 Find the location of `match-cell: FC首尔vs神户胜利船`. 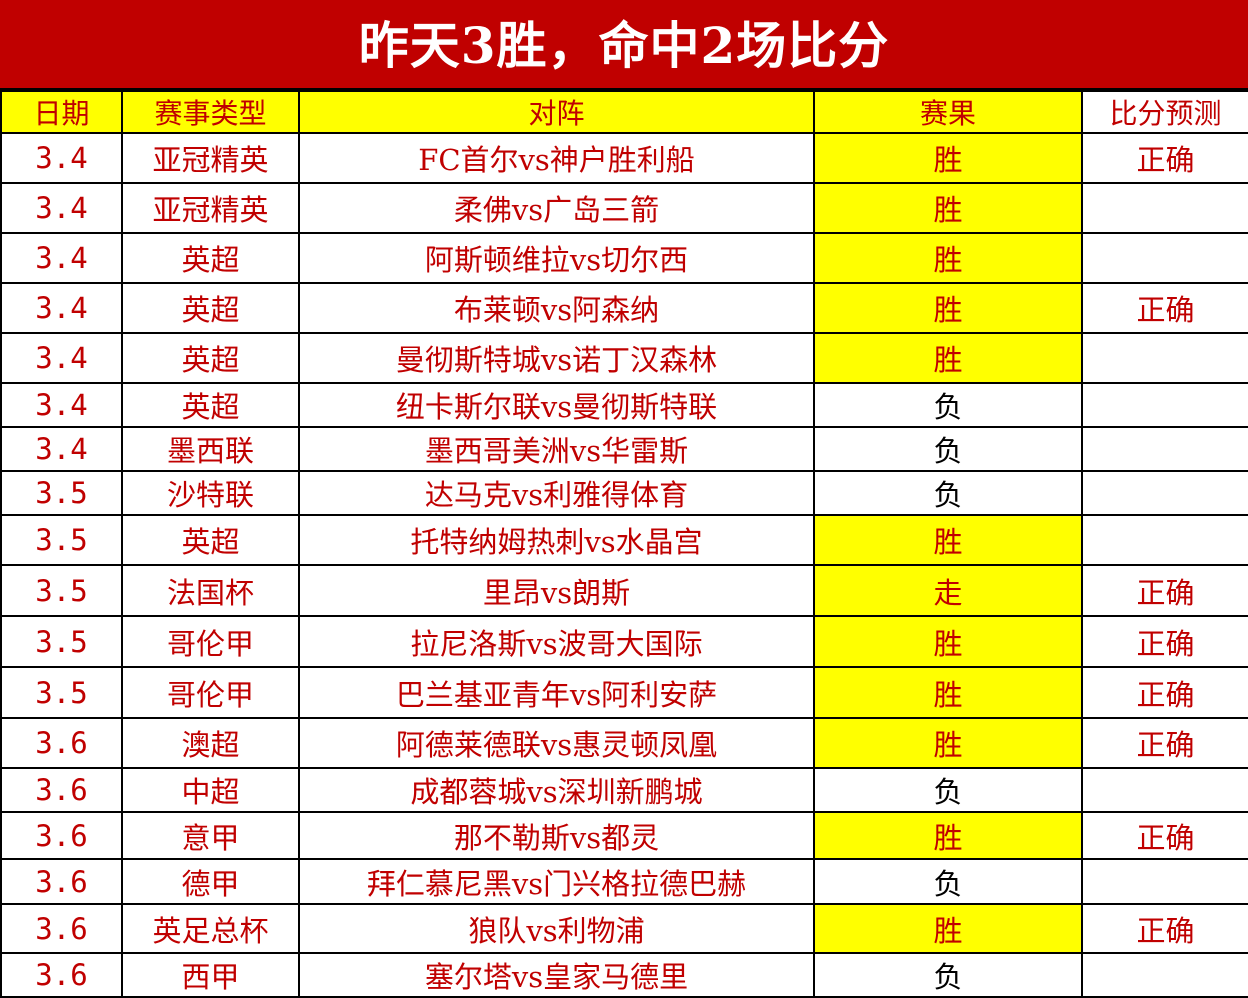

match-cell: FC首尔vs神户胜利船 is located at coordinates (556, 158).